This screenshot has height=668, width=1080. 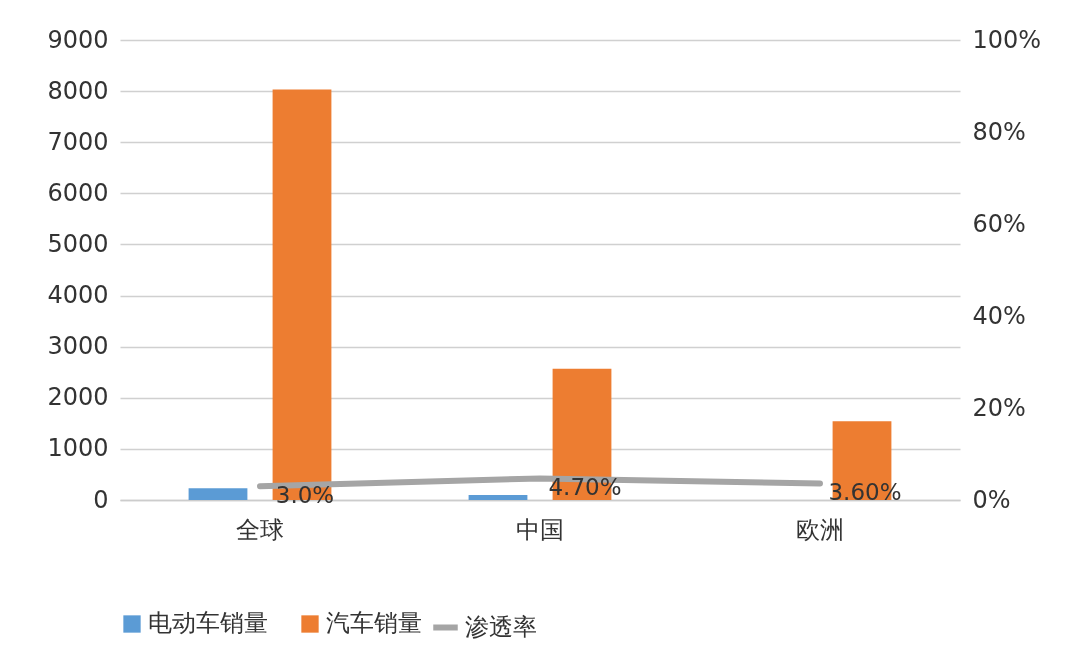 What do you see at coordinates (78, 295) in the screenshot?
I see `y-tick-label: 4000` at bounding box center [78, 295].